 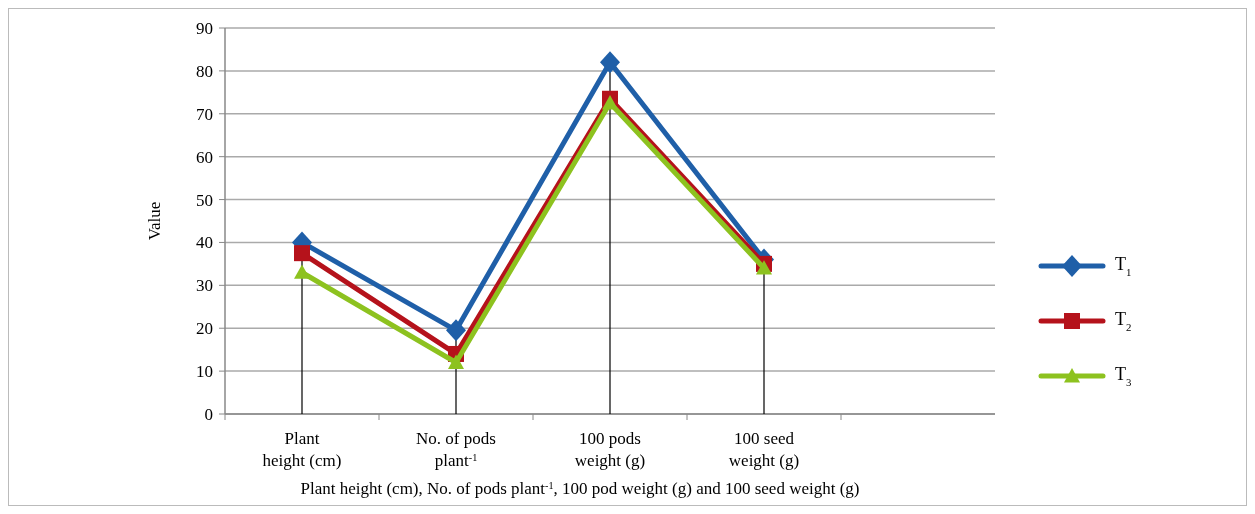 What do you see at coordinates (302, 449) in the screenshot?
I see `x-tick-label: Plant height (cm)` at bounding box center [302, 449].